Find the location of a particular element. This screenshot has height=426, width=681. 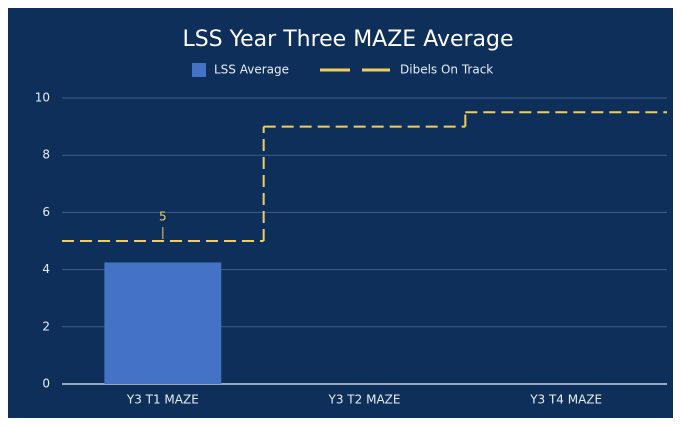

legend-swatch is located at coordinates (199, 70).